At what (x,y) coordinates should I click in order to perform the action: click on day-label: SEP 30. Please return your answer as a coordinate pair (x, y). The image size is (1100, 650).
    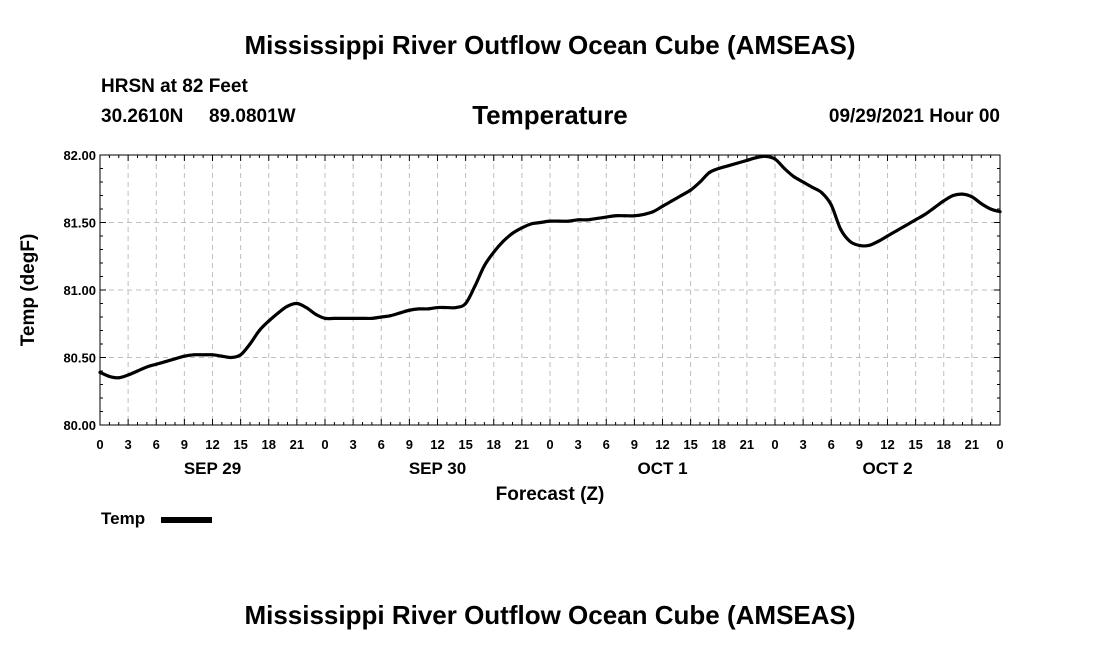
    Looking at the image, I should click on (437, 468).